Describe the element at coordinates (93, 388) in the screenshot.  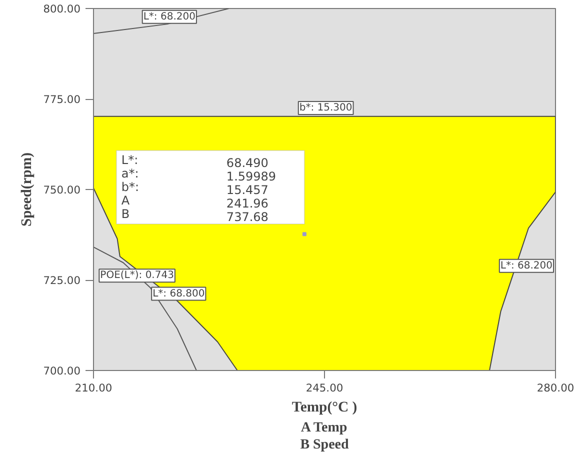
I see `x-tick-label: 210.00` at that location.